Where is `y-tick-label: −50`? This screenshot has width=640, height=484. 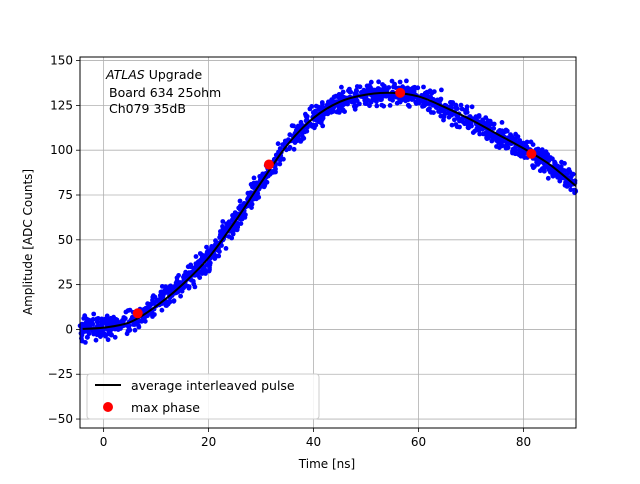
y-tick-label: −50 is located at coordinates (60, 419).